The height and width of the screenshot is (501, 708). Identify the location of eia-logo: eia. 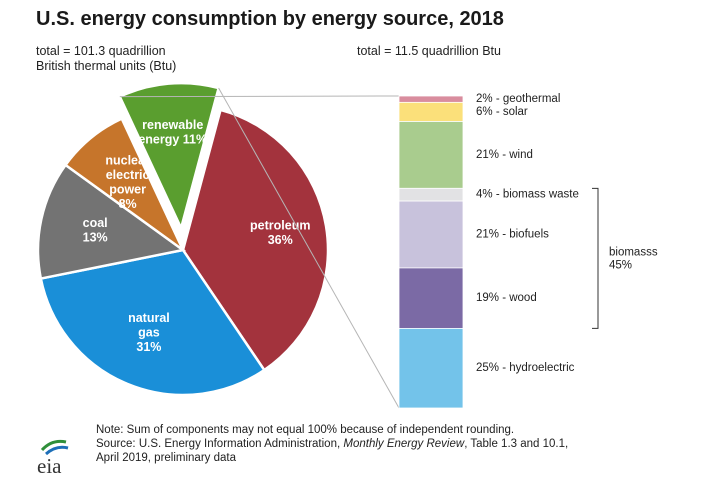
(53, 458).